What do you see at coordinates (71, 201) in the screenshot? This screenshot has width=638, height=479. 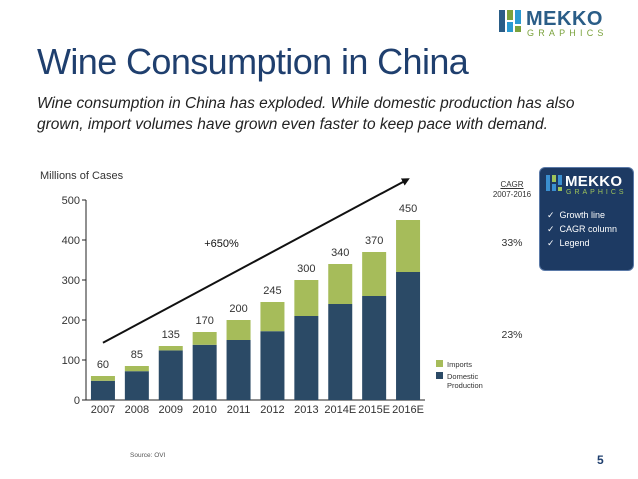 I see `y-tick-label: 500` at bounding box center [71, 201].